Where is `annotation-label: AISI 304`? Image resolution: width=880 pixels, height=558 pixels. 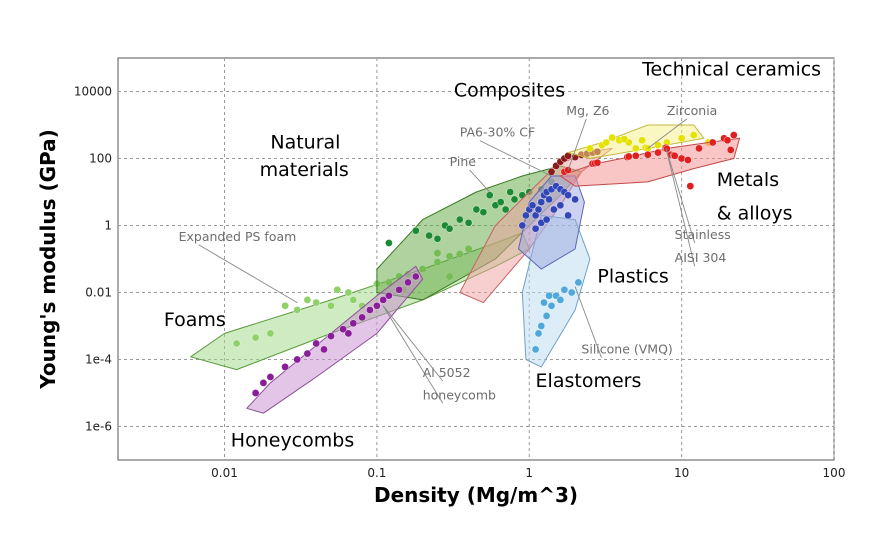 annotation-label: AISI 304 is located at coordinates (701, 257).